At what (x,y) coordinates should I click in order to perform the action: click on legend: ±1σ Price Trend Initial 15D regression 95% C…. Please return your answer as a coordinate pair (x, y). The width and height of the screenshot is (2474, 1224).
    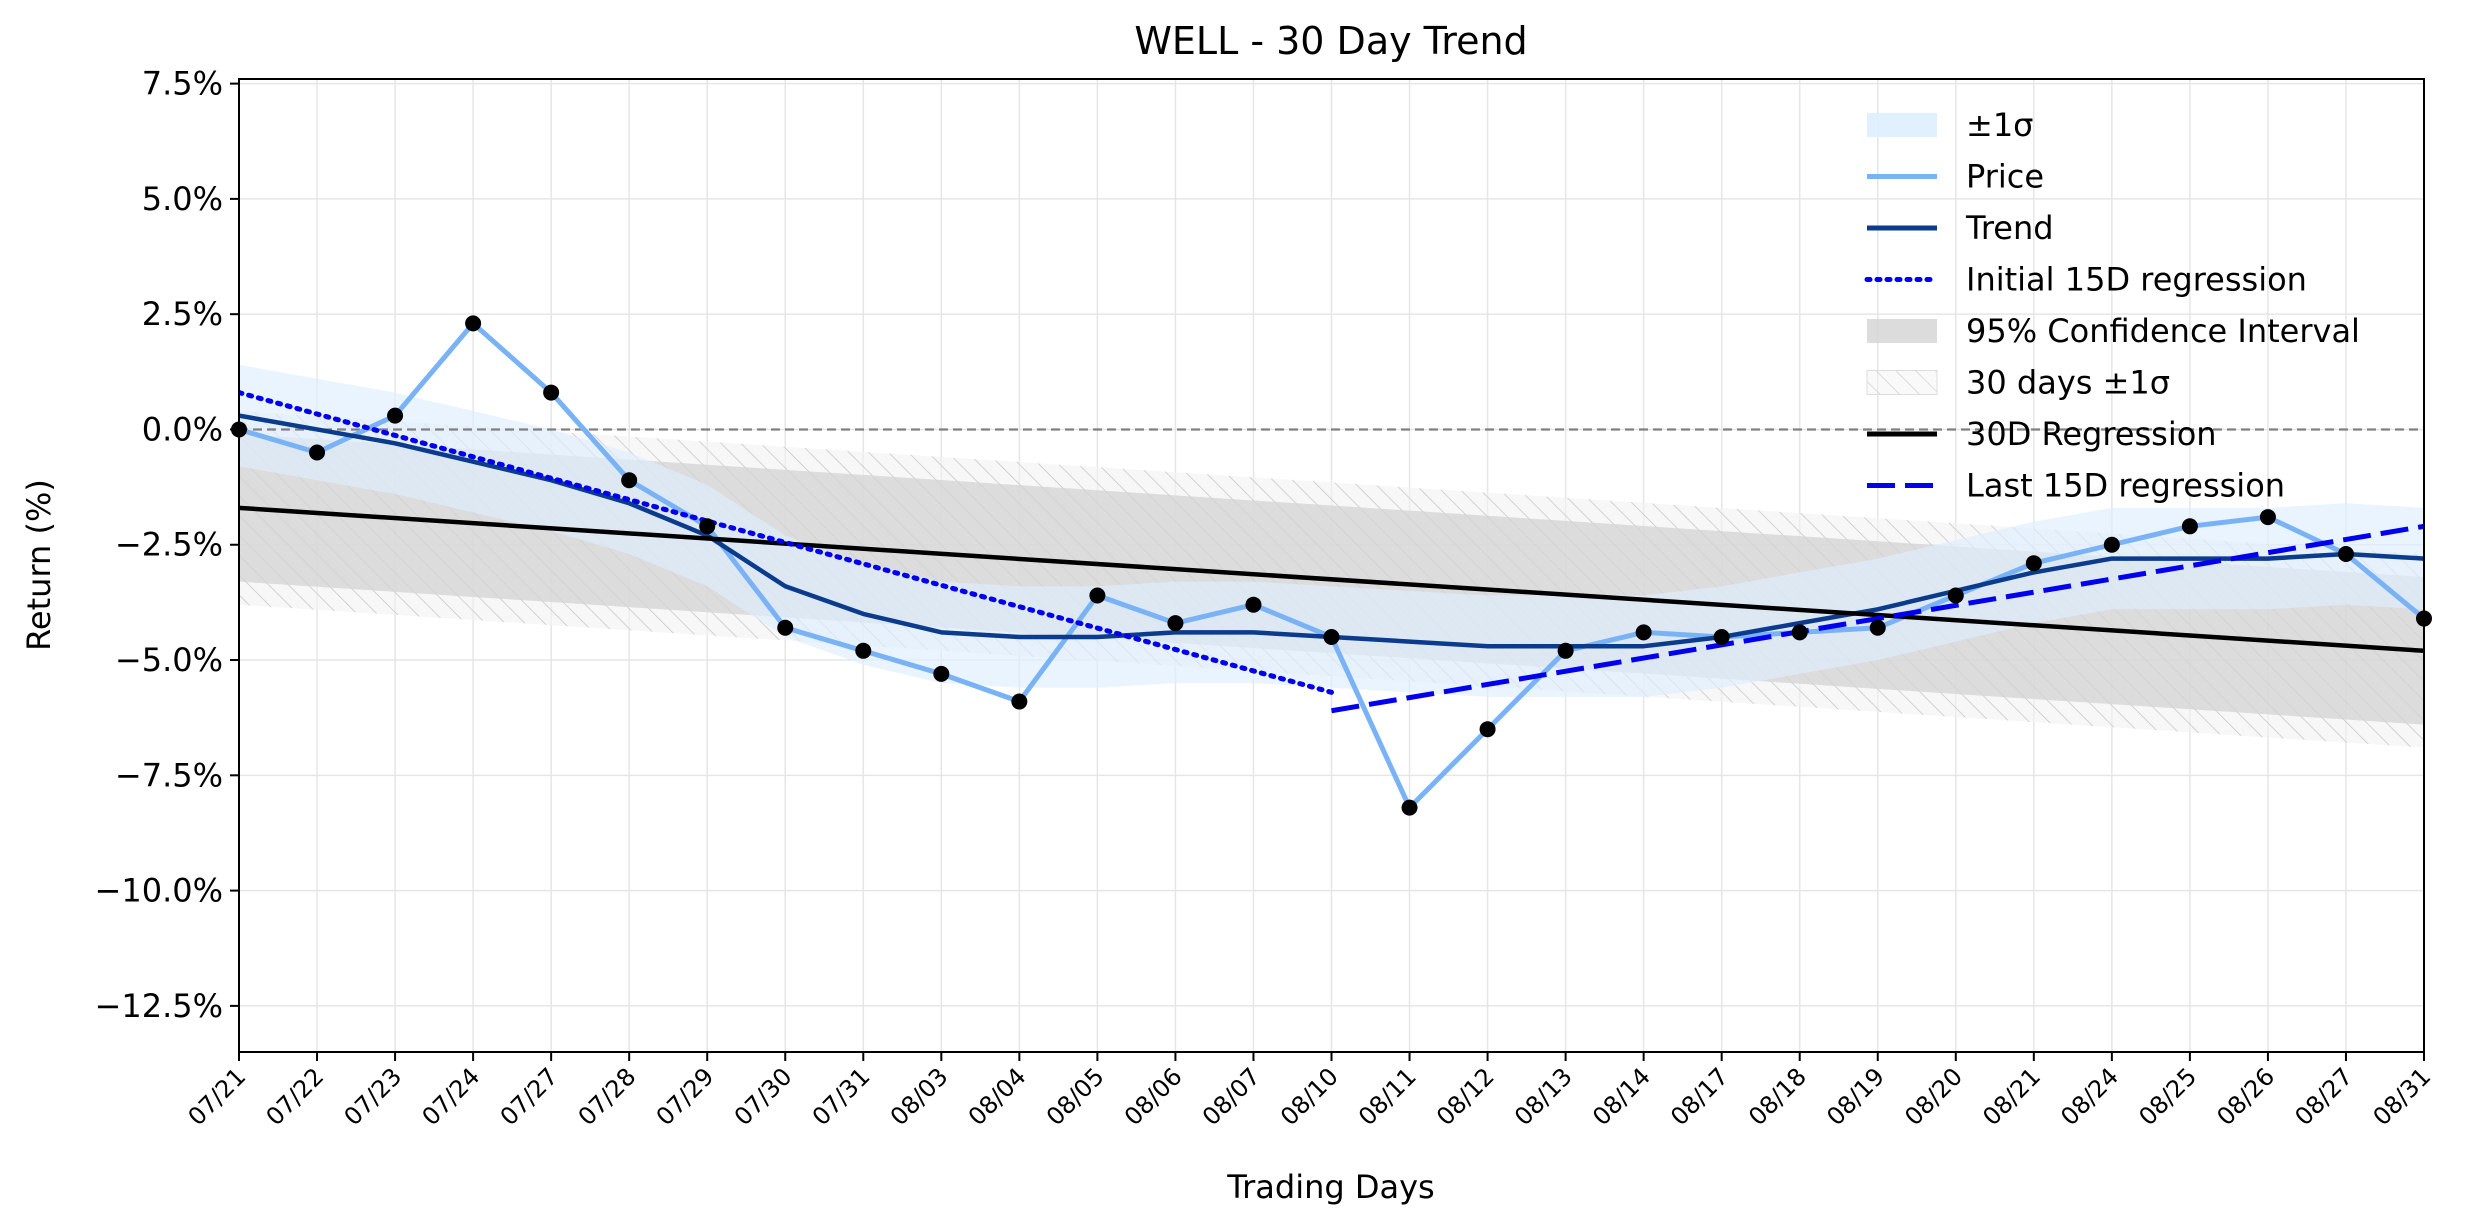
    Looking at the image, I should click on (2112, 305).